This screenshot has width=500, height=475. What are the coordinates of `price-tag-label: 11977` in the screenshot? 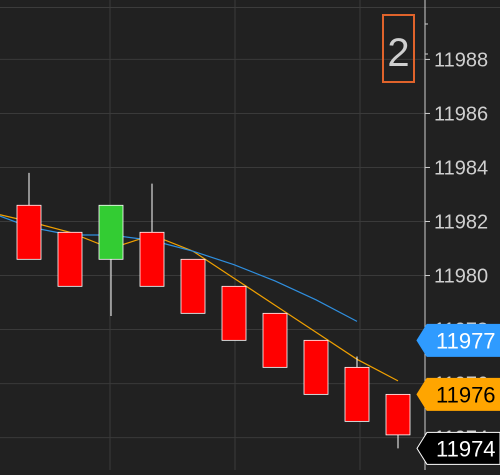 It's located at (466, 340).